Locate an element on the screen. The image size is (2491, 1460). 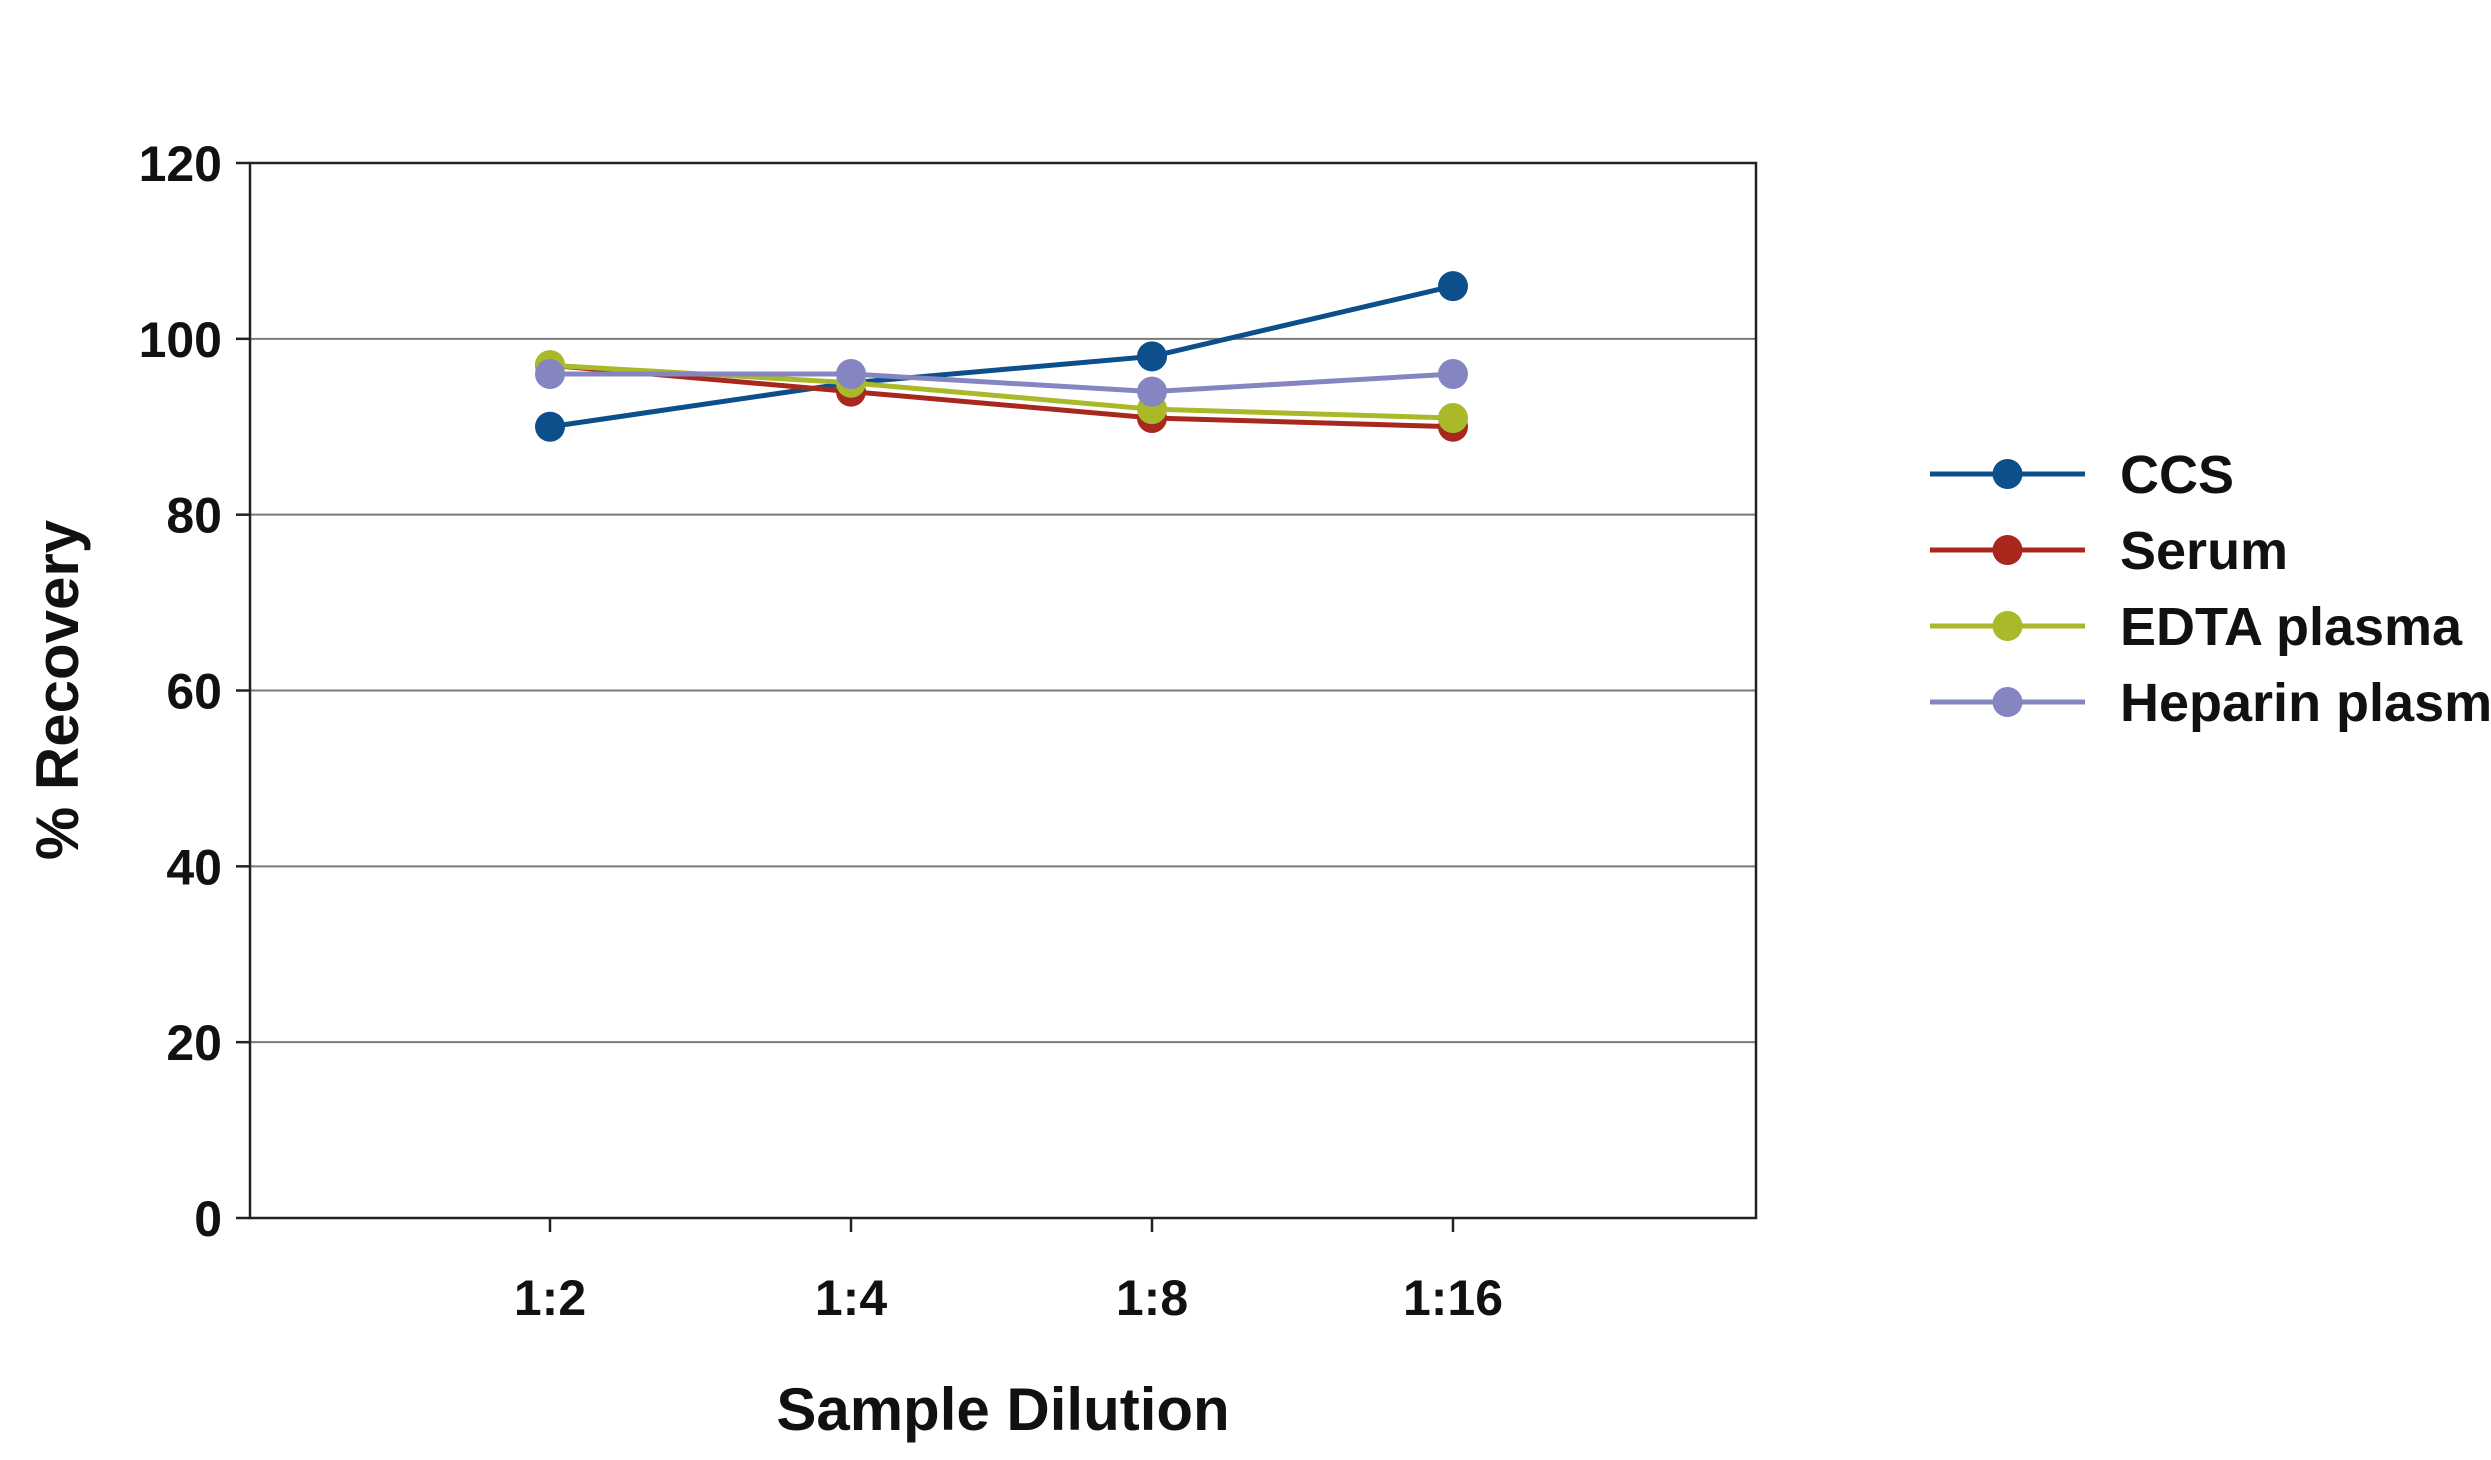
y-tick-label: 0 is located at coordinates (208, 1219).